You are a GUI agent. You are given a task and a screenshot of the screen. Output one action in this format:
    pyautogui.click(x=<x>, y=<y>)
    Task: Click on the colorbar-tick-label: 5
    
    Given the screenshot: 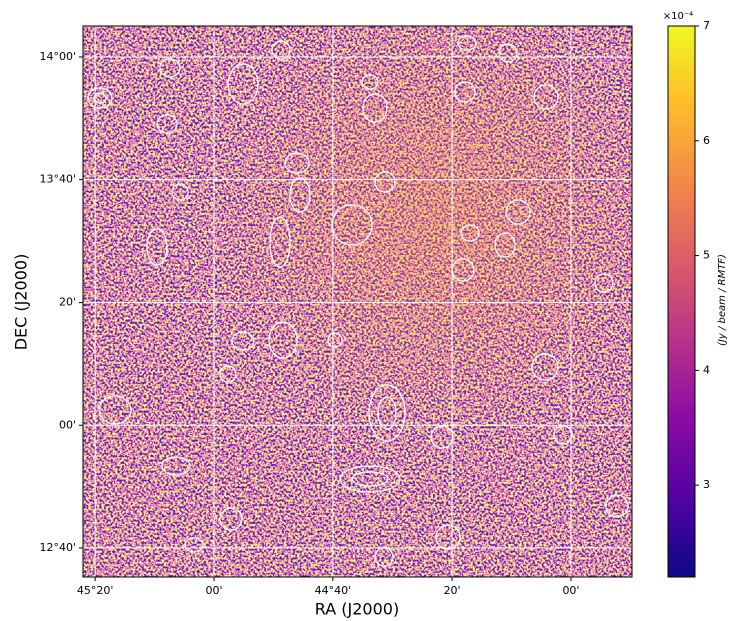 What is the action you would take?
    pyautogui.click(x=706, y=255)
    